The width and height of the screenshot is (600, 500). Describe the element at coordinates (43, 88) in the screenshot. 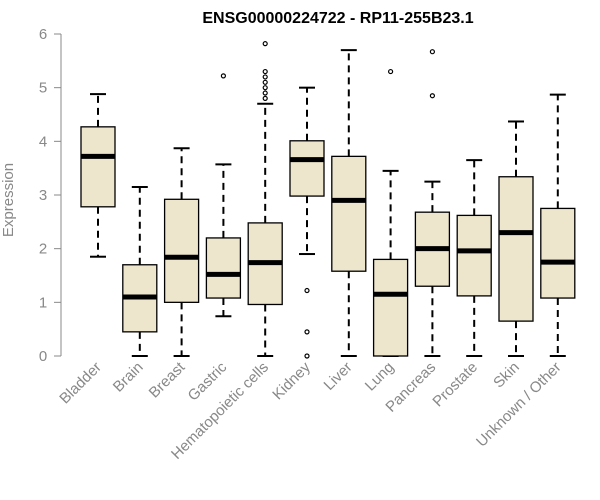

I see `y-tick-label: 5` at that location.